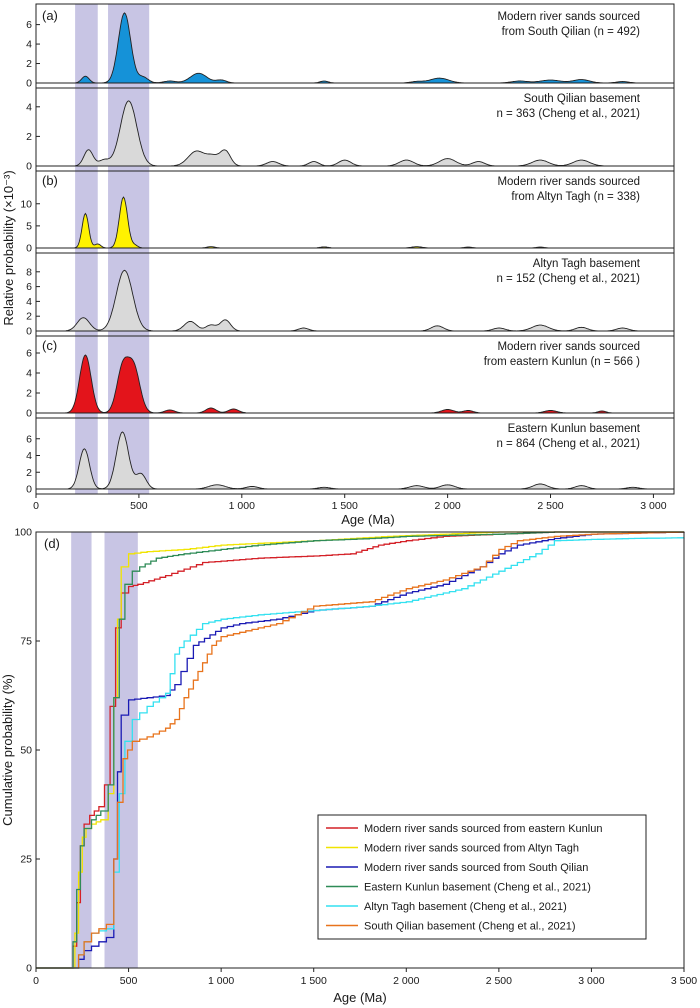 Image resolution: width=700 pixels, height=1008 pixels. I want to click on x-tick-label: 2 000, so click(447, 506).